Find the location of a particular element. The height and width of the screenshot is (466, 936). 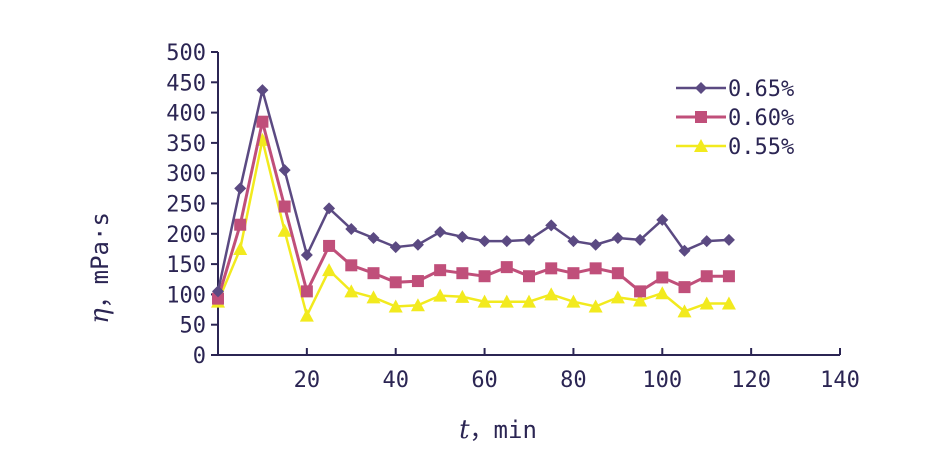

x-tick-label: 120 is located at coordinates (751, 380).